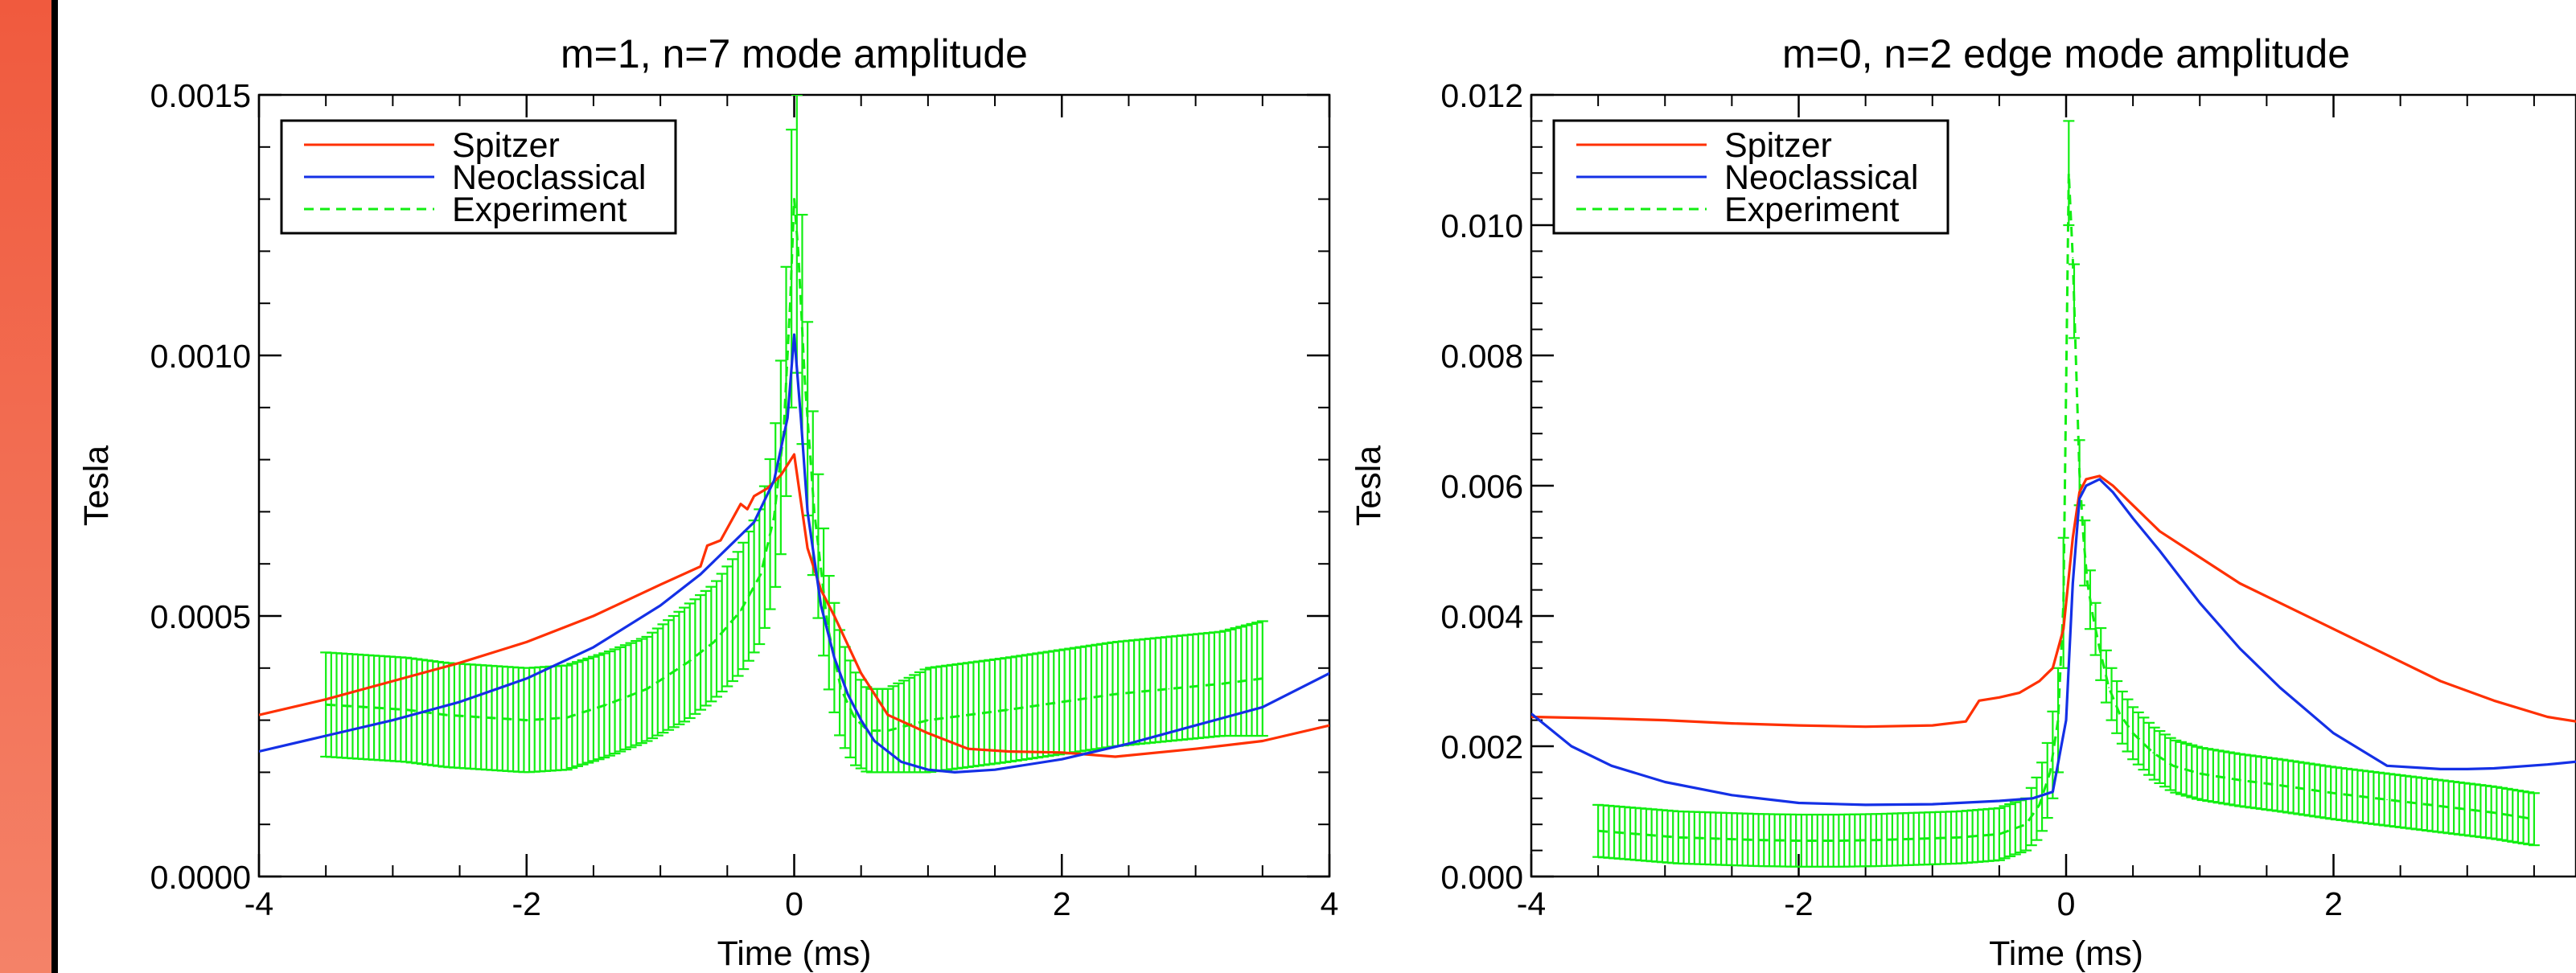 This screenshot has width=2576, height=973. Describe the element at coordinates (794, 53) in the screenshot. I see `chart-title: m=1, n=7 mode amplitude` at that location.